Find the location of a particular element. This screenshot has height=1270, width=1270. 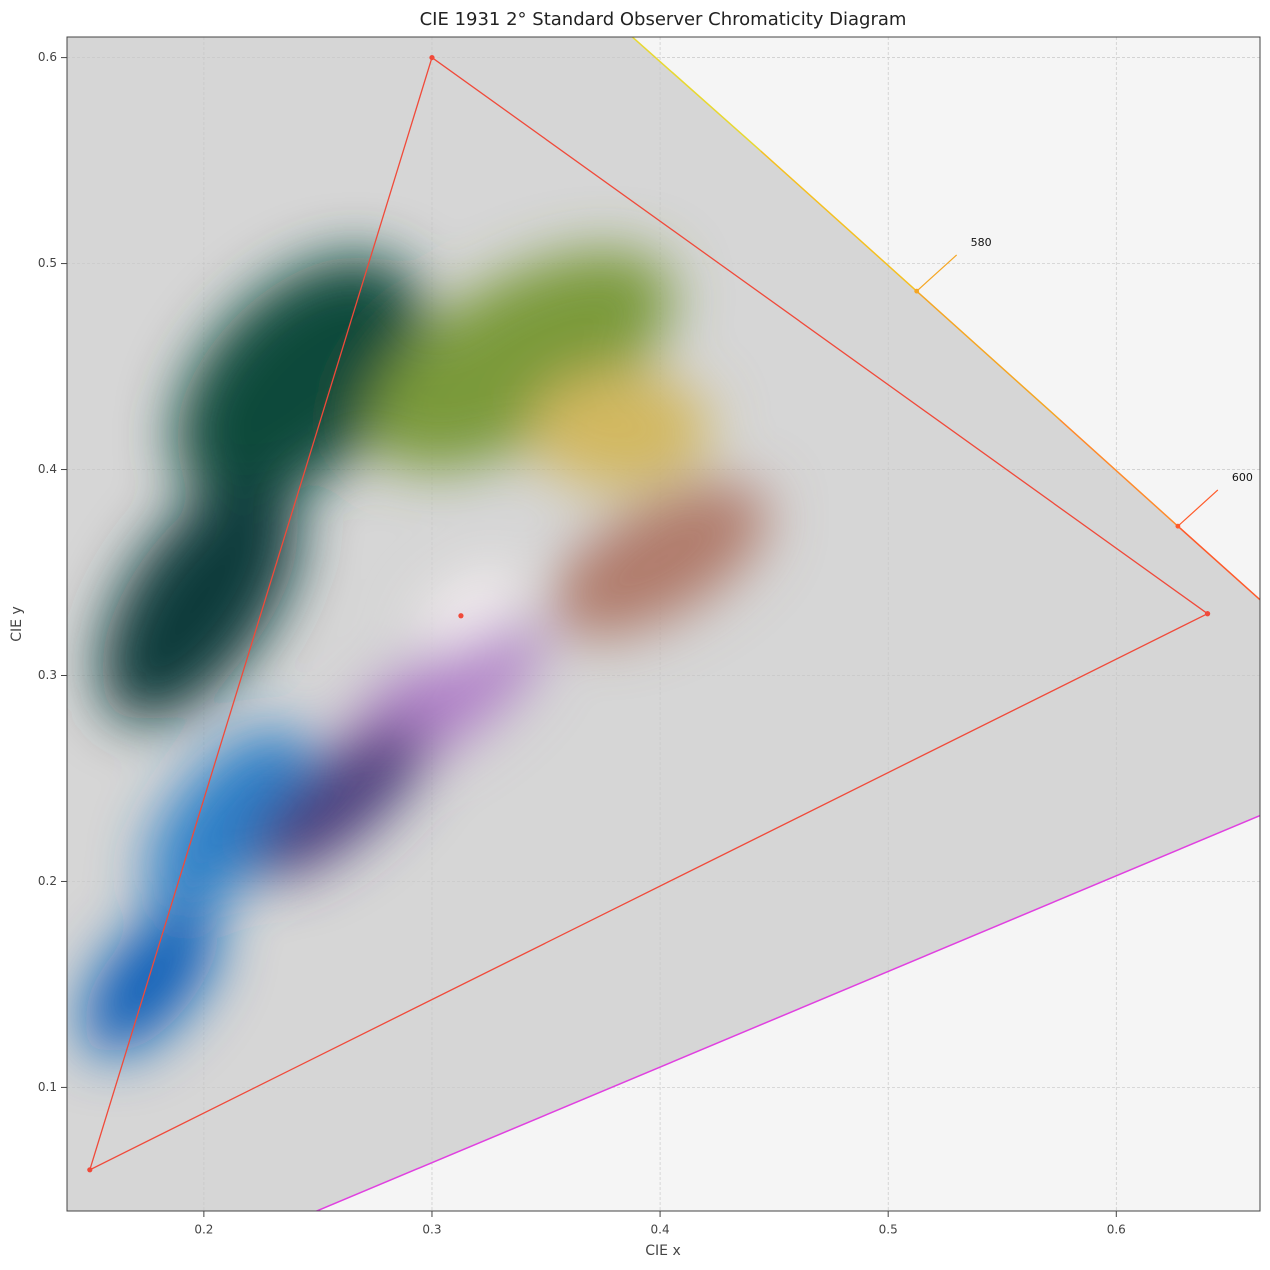

y-tick-label: 0.4 is located at coordinates (47, 469).